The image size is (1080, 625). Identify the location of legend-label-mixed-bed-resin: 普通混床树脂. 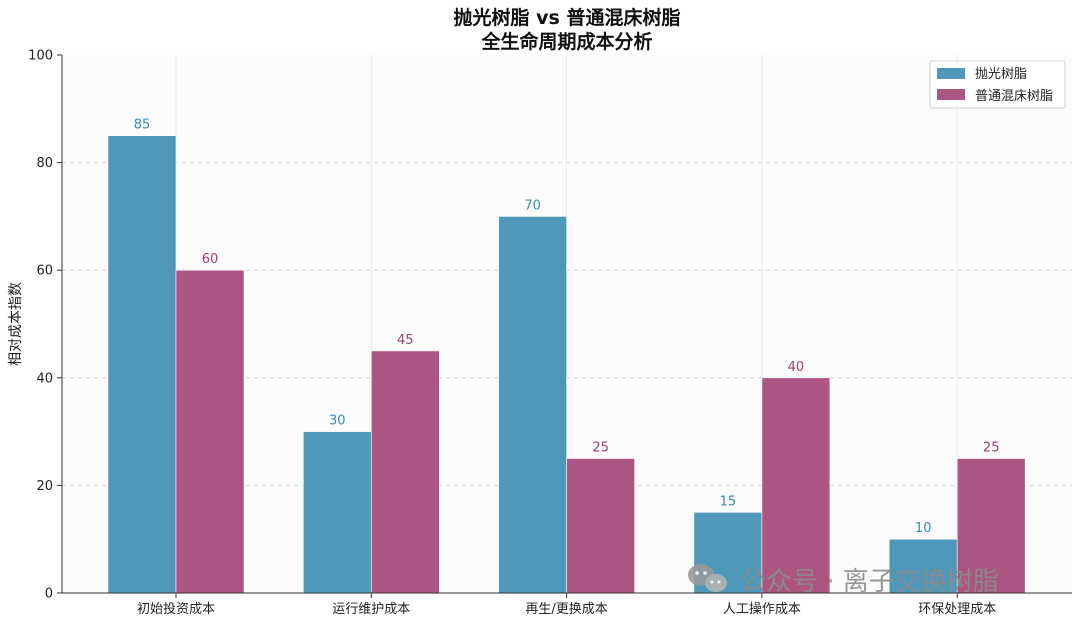
(1014, 96).